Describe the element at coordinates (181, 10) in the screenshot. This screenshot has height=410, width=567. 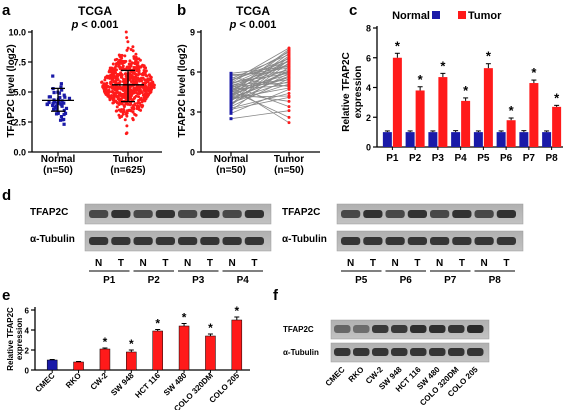
I see `panel-letter-b: b` at that location.